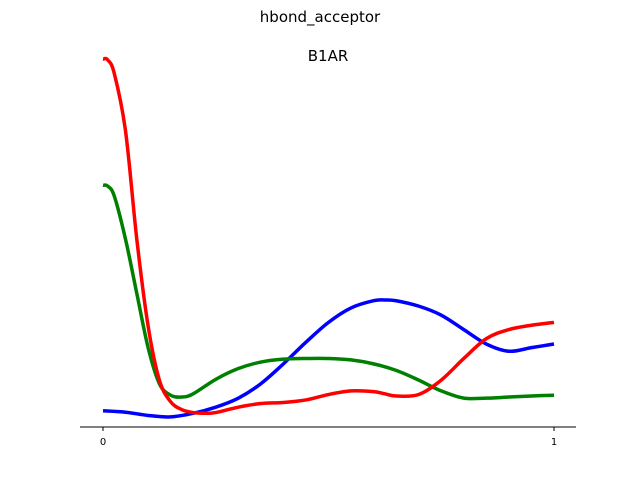  What do you see at coordinates (103, 442) in the screenshot?
I see `x-tick-label-0: 0` at bounding box center [103, 442].